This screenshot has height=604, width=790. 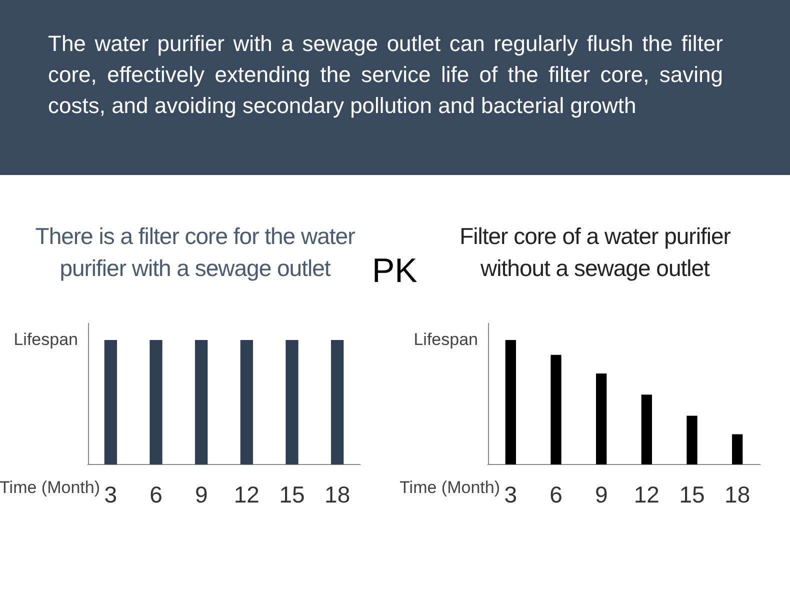 What do you see at coordinates (595, 252) in the screenshot?
I see `chart-title: Filter core of a water purifier without a sewage outlet` at bounding box center [595, 252].